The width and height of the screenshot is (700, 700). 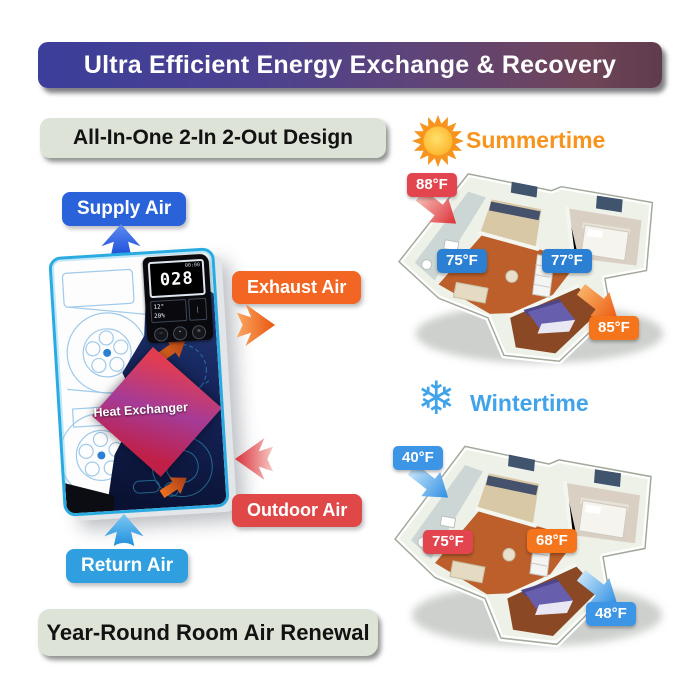 What do you see at coordinates (124, 209) in the screenshot?
I see `supply-air-label: Supply Air` at bounding box center [124, 209].